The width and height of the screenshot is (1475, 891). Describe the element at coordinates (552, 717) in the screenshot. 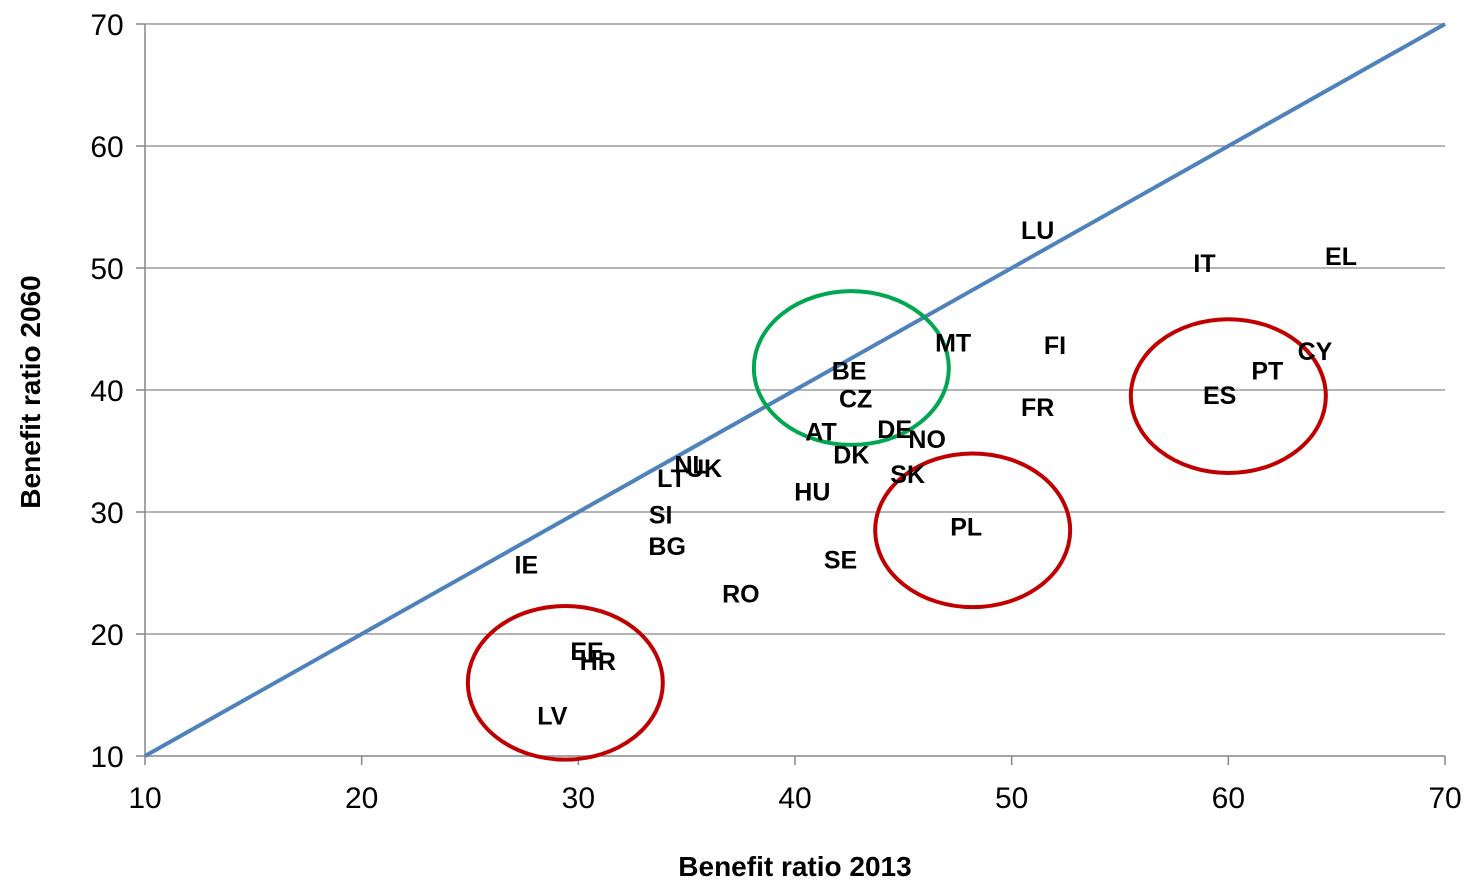

I see `point-label-lv: LV` at that location.